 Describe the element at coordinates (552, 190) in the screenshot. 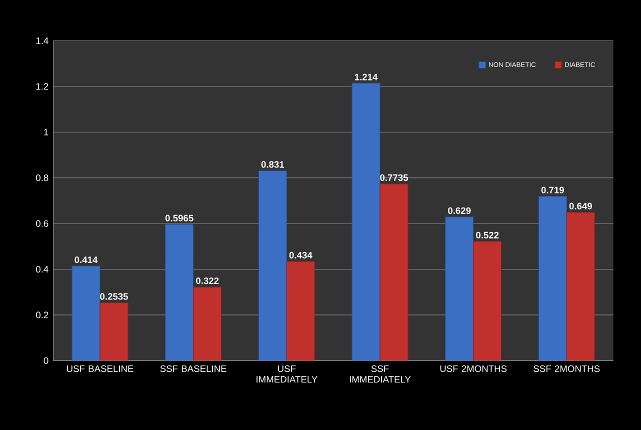

I see `data-label: 0.719` at that location.